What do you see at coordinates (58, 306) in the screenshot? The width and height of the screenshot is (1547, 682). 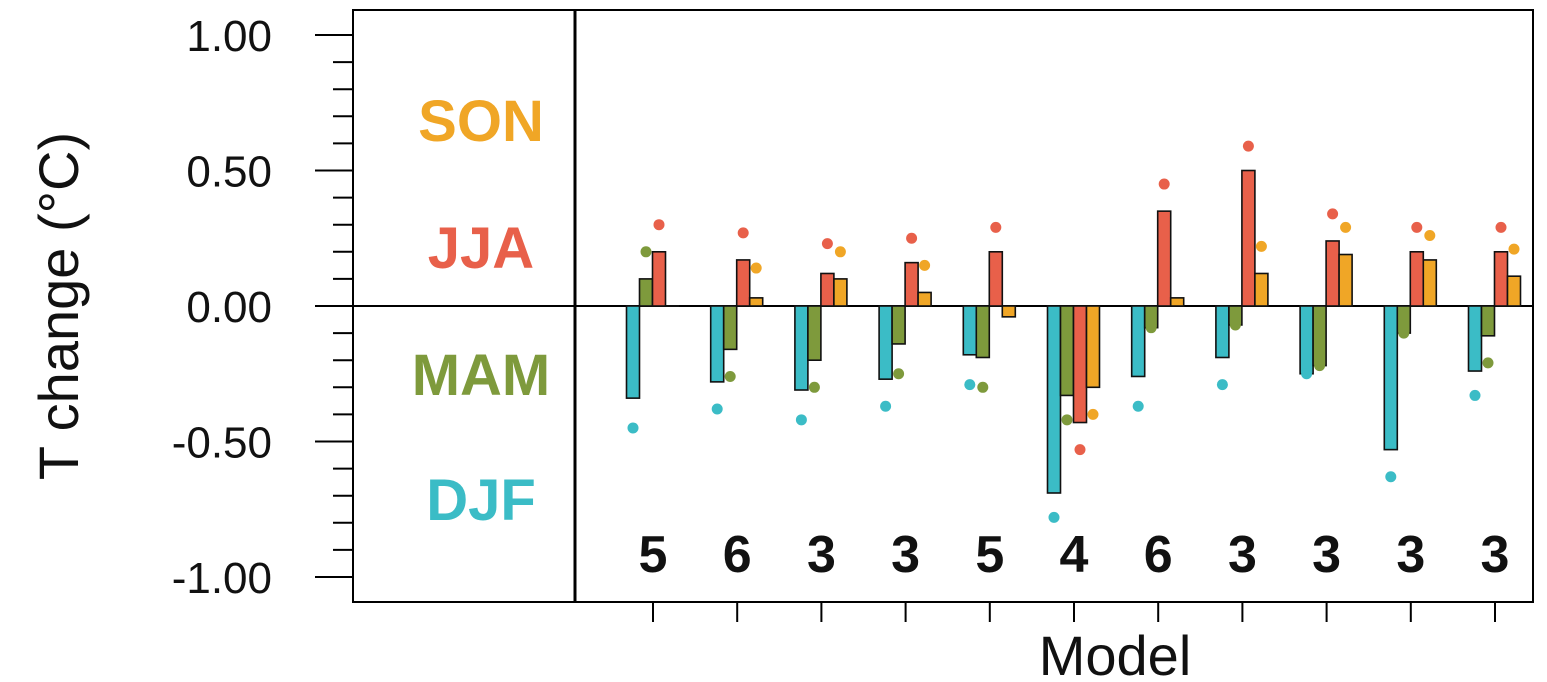 I see `y-axis-title: T change (°C)` at bounding box center [58, 306].